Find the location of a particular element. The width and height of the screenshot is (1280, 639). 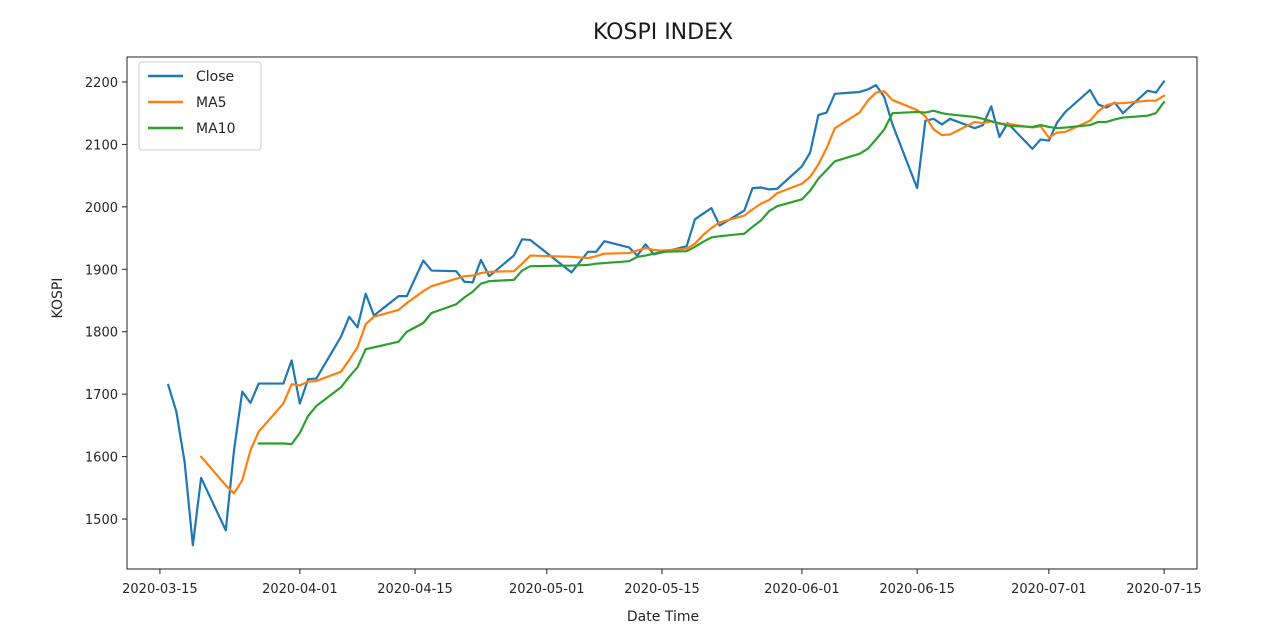

x-tick-label: 2020-04-15 is located at coordinates (415, 589).